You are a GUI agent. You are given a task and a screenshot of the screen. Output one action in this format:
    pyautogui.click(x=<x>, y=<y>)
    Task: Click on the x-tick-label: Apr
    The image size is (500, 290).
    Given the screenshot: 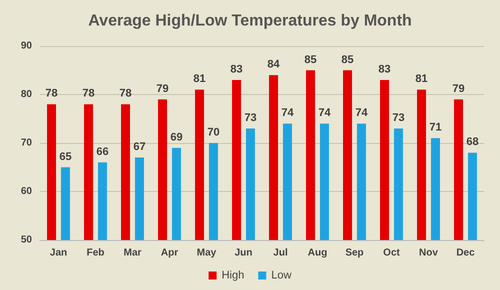 What is the action you would take?
    pyautogui.click(x=169, y=253)
    